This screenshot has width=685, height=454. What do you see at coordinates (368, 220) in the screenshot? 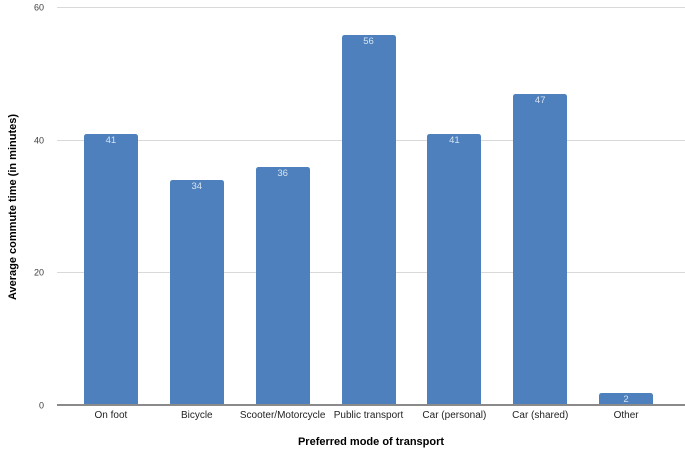
I see `bar-public-transport: 56` at bounding box center [368, 220].